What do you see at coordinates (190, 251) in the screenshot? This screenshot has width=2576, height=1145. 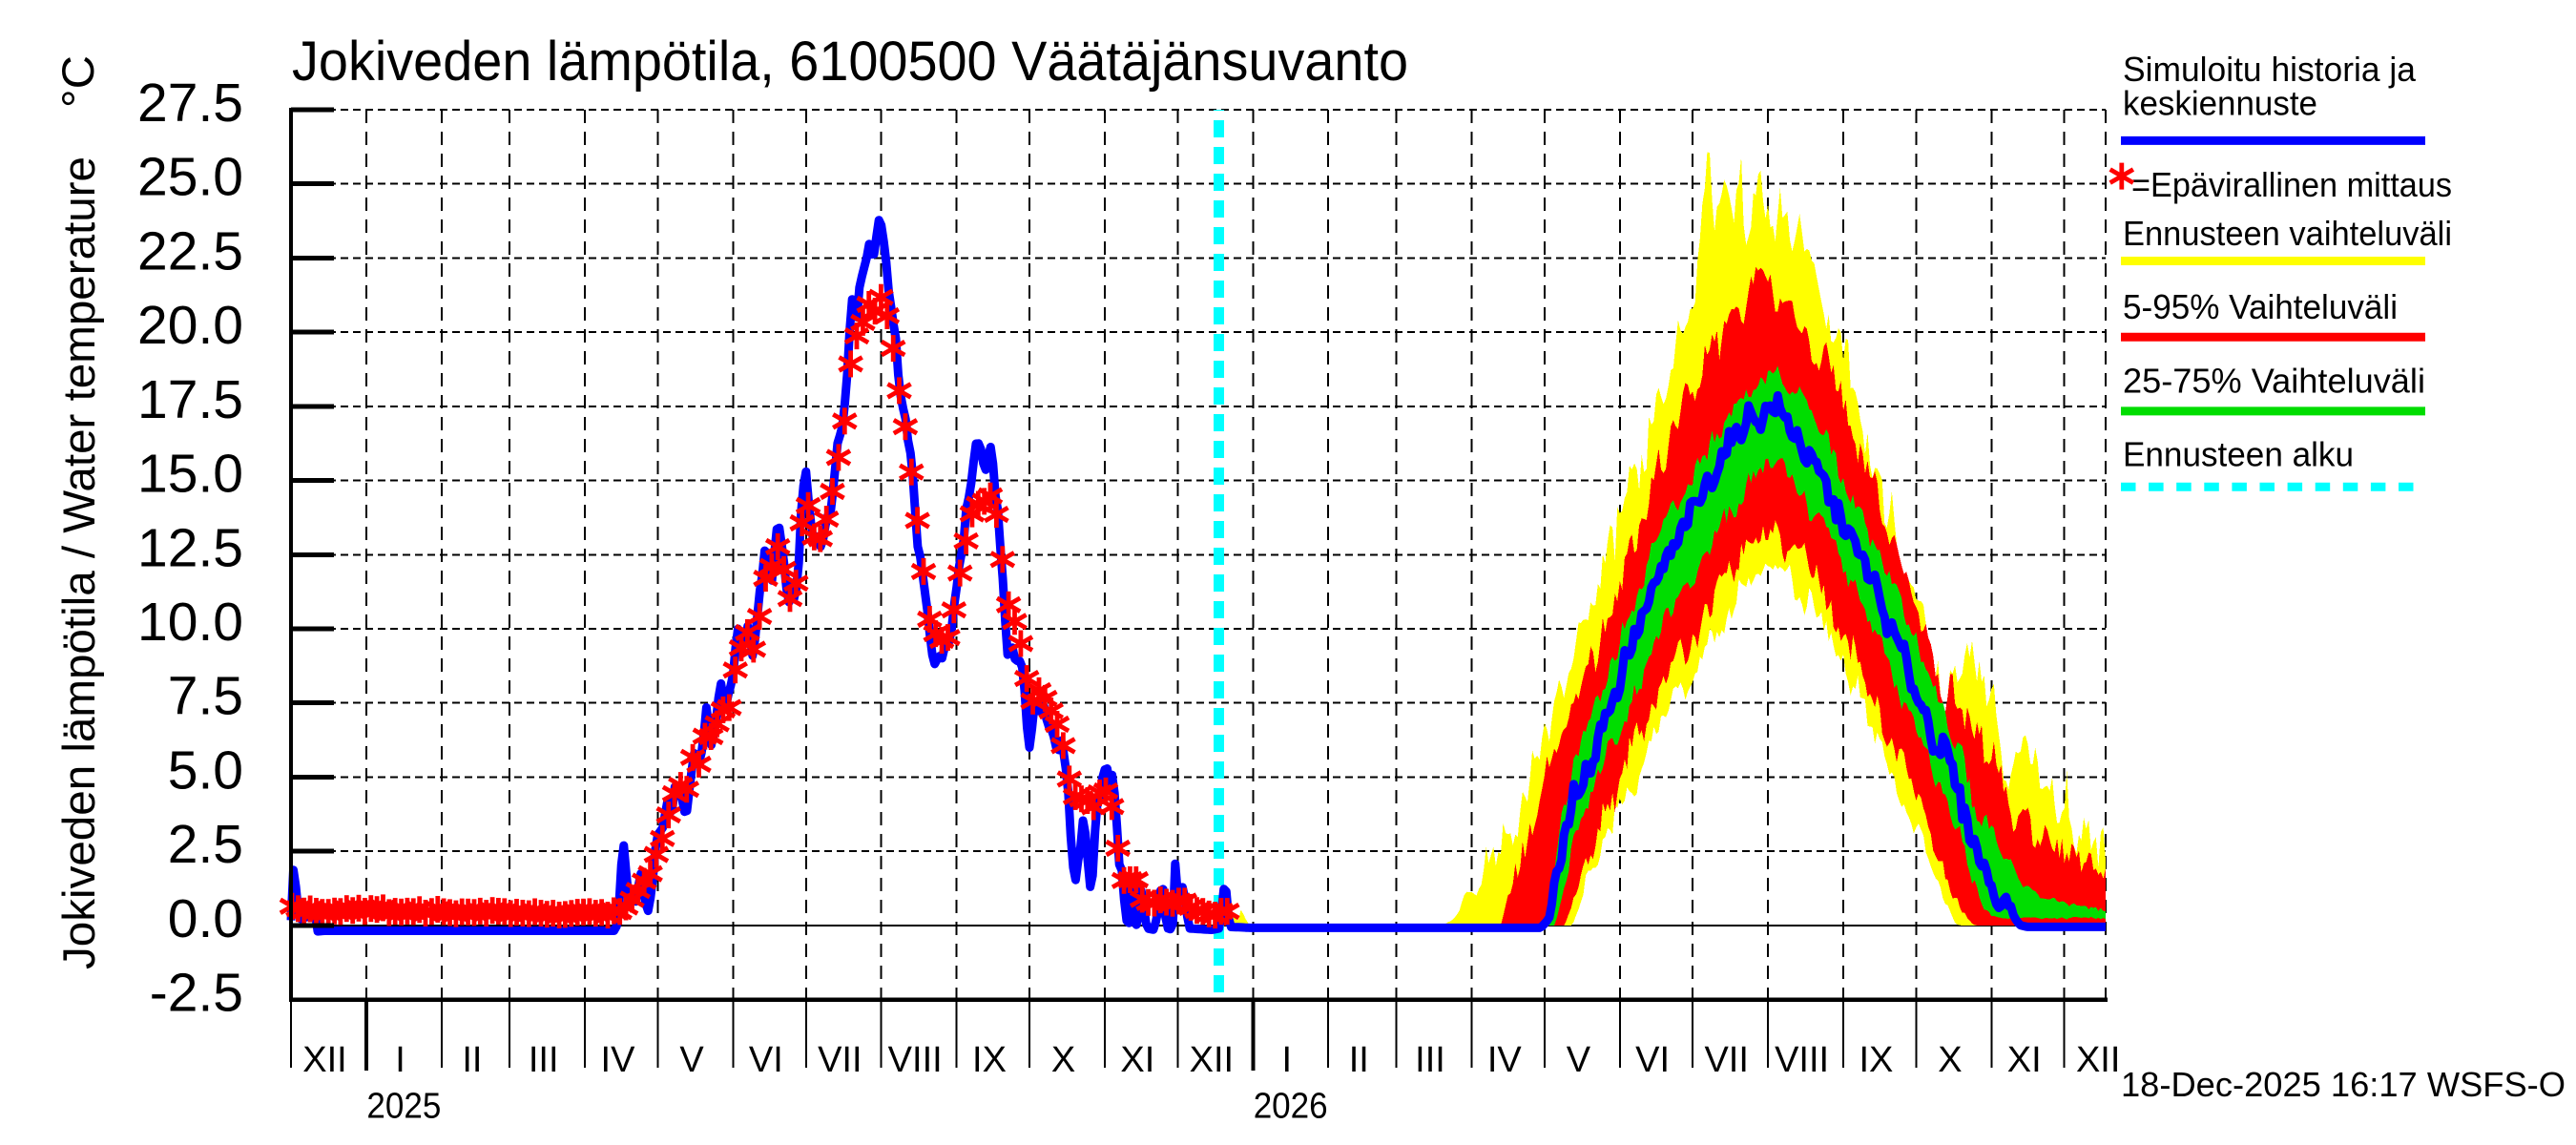 I see `svg-text: 22.5` at bounding box center [190, 251].